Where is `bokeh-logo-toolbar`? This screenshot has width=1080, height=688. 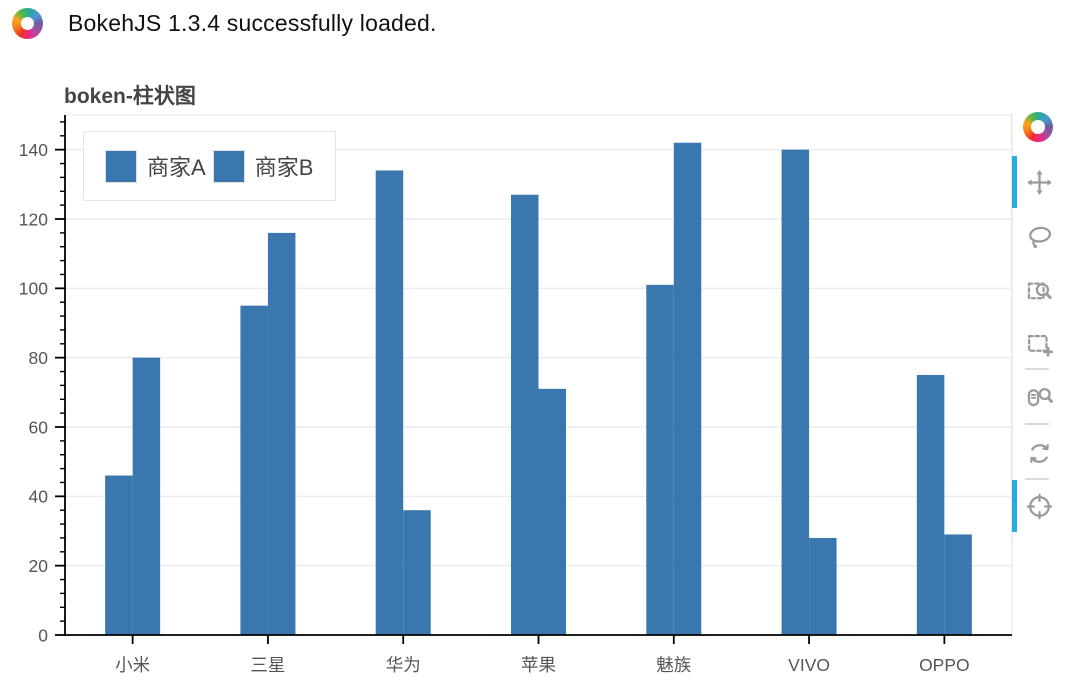
bokeh-logo-toolbar is located at coordinates (1038, 127).